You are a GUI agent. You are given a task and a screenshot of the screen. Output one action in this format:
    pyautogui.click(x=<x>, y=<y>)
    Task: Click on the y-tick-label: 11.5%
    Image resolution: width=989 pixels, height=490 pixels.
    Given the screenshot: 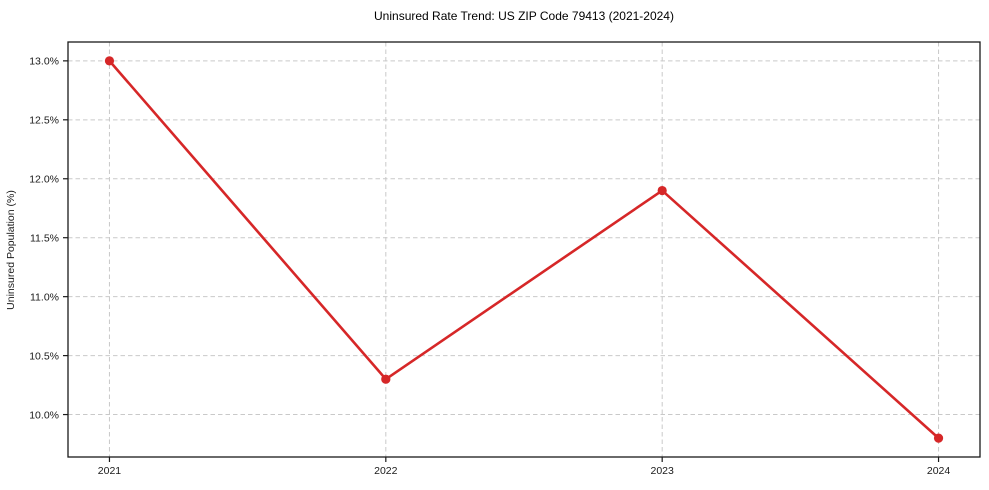 What is the action you would take?
    pyautogui.click(x=44, y=238)
    